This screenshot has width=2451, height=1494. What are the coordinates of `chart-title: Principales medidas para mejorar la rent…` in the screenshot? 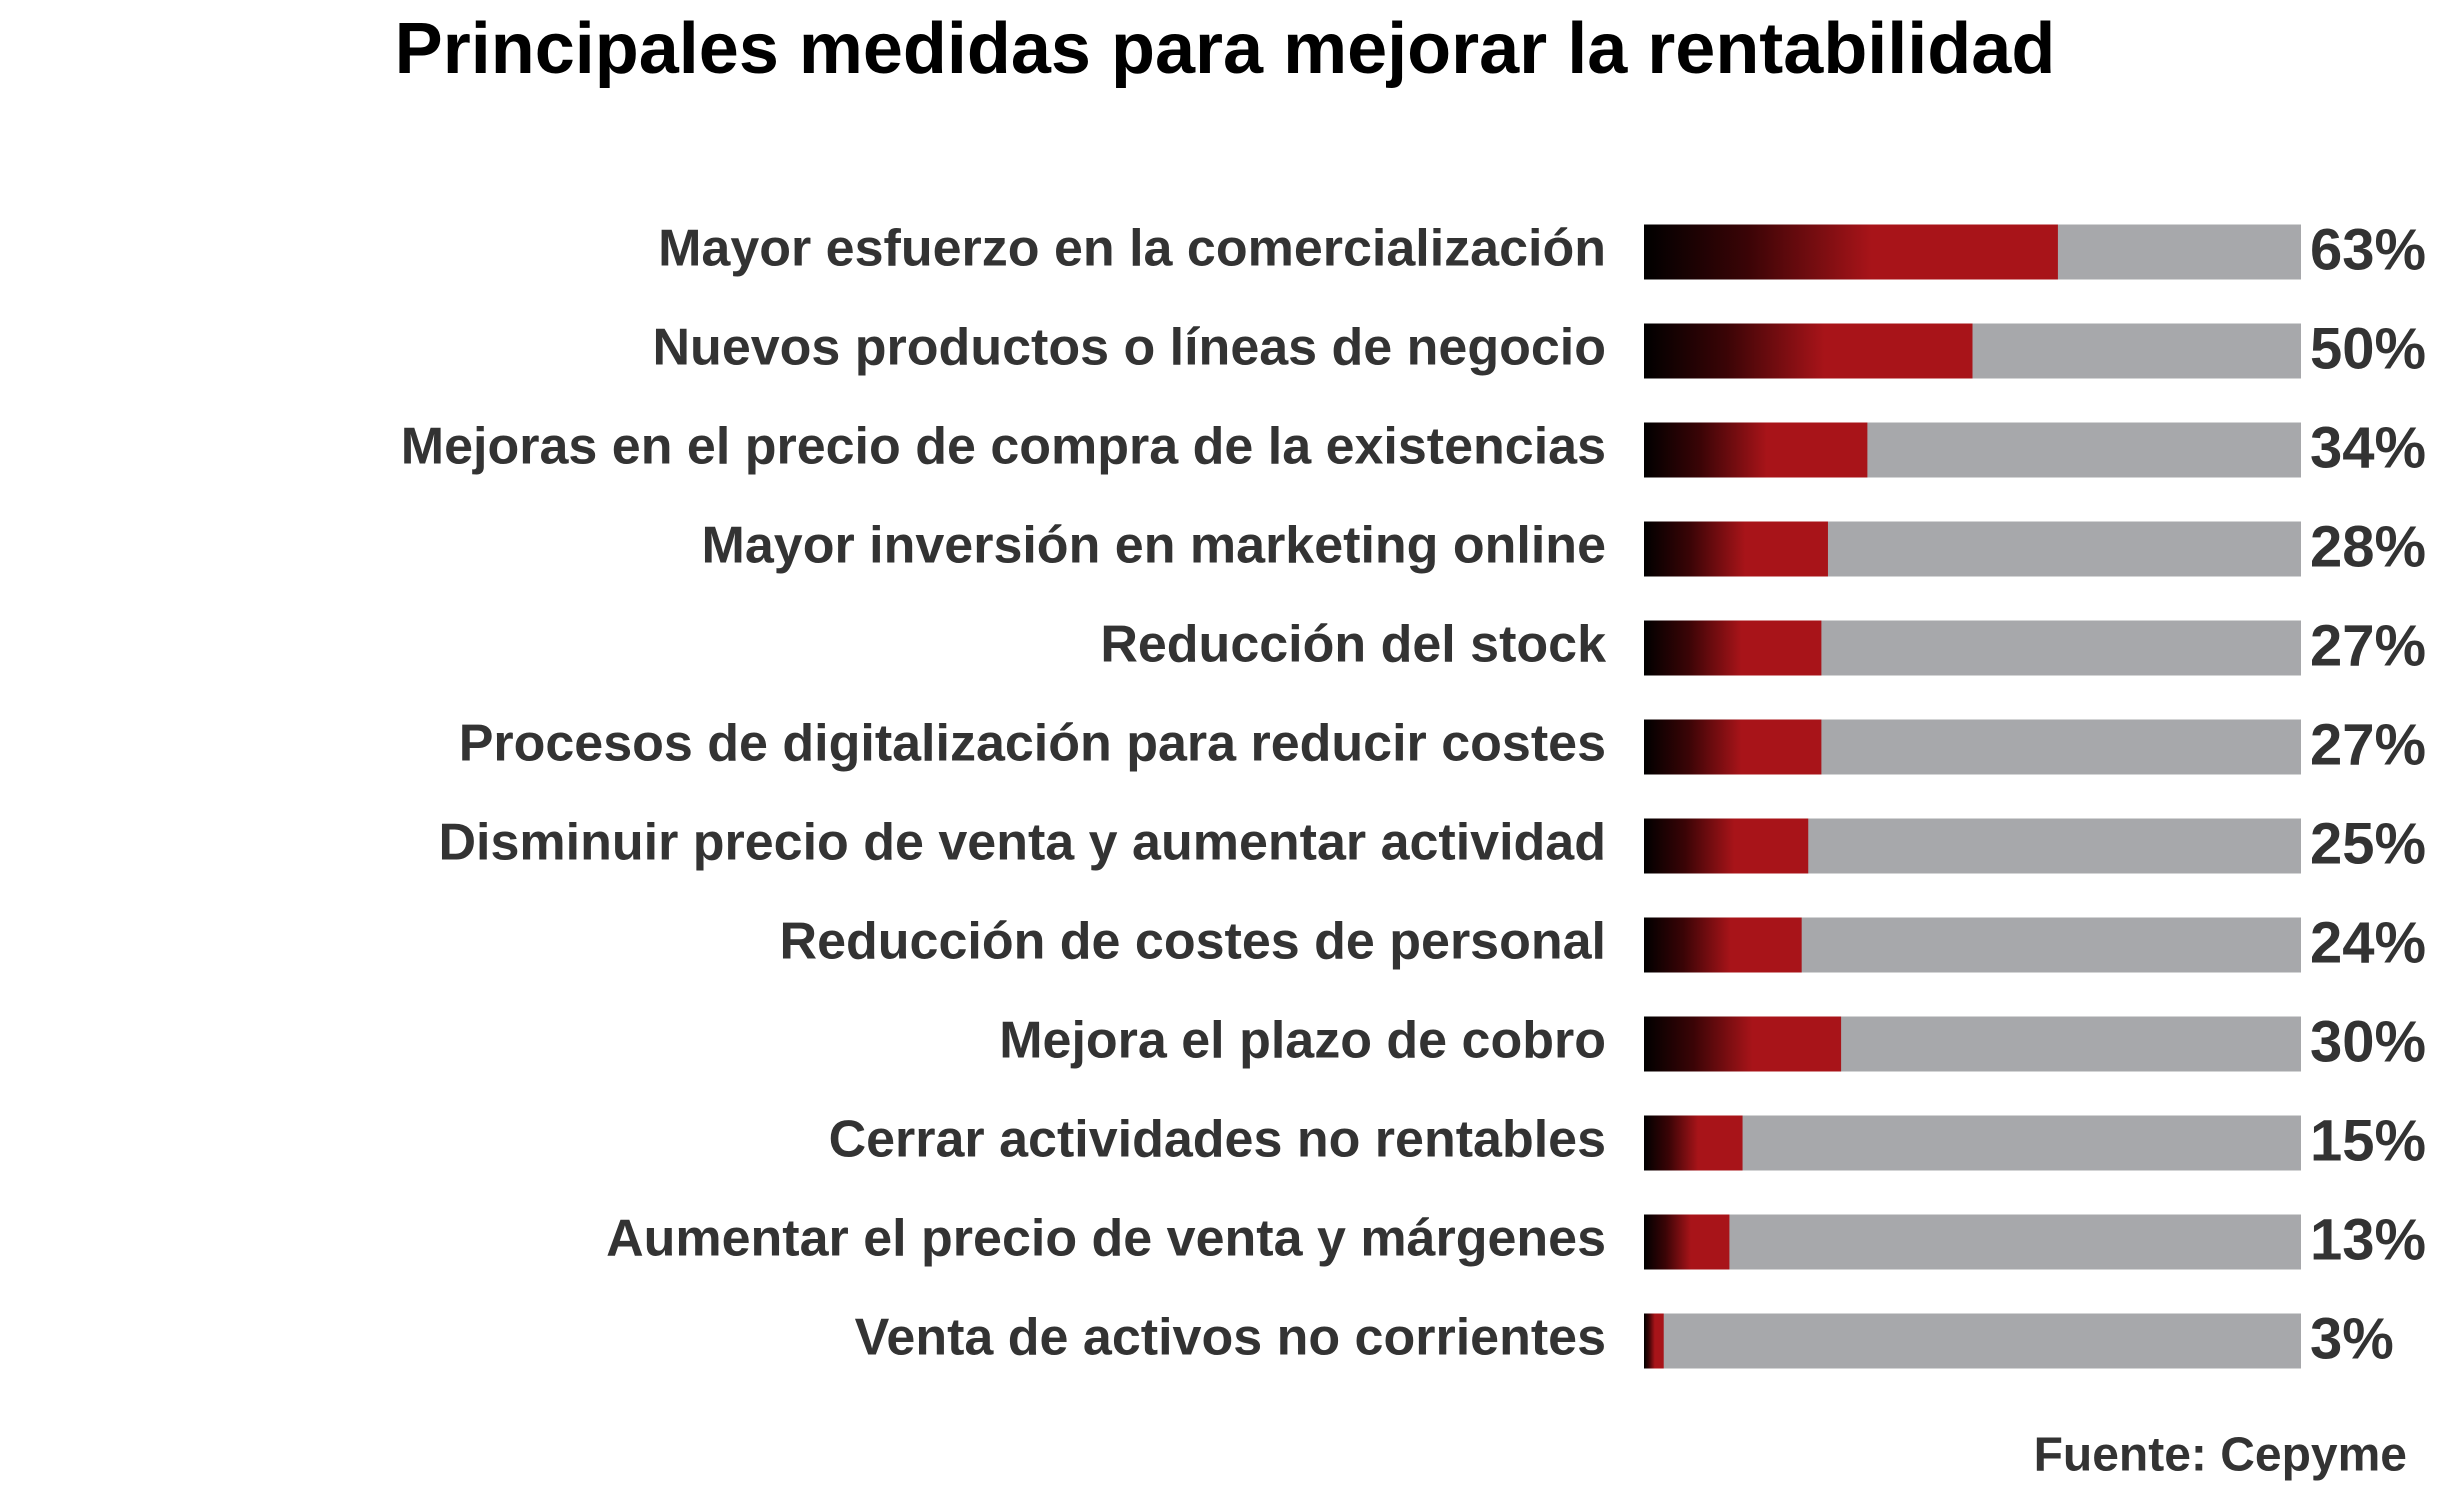 It's located at (1225, 49).